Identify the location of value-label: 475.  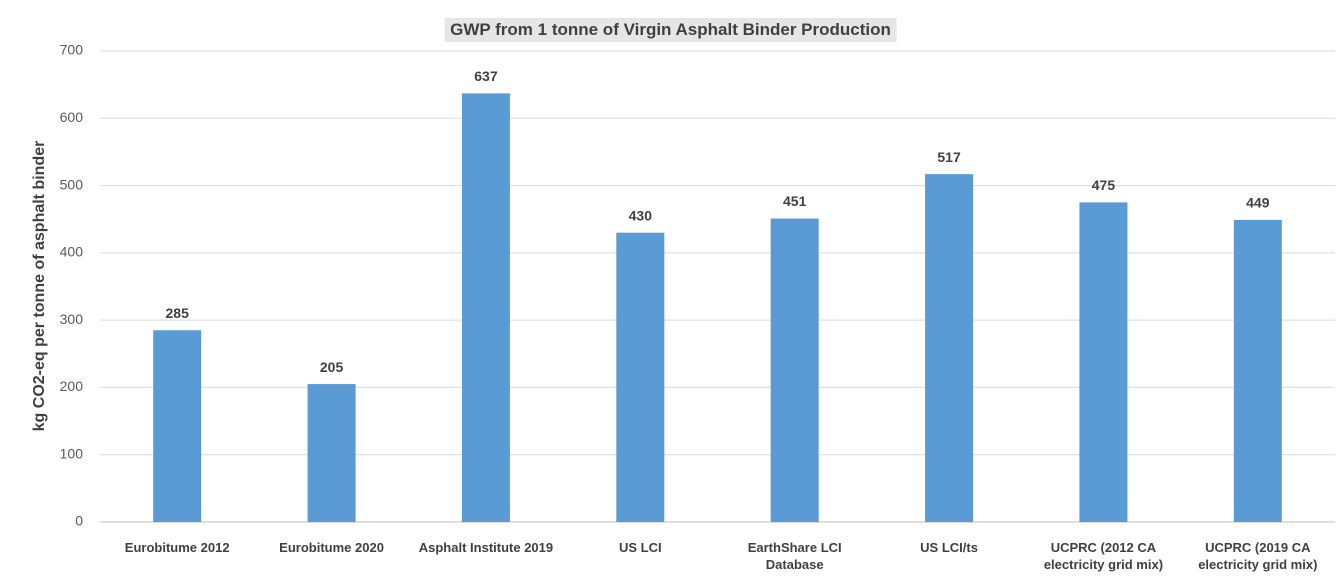
(1104, 185).